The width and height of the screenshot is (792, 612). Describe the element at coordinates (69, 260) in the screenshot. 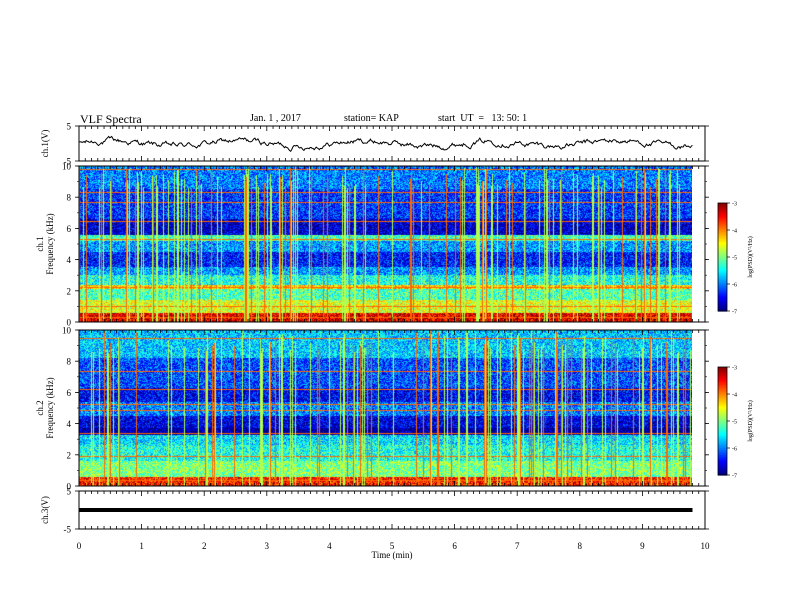

I see `y-tick-label: 4` at that location.